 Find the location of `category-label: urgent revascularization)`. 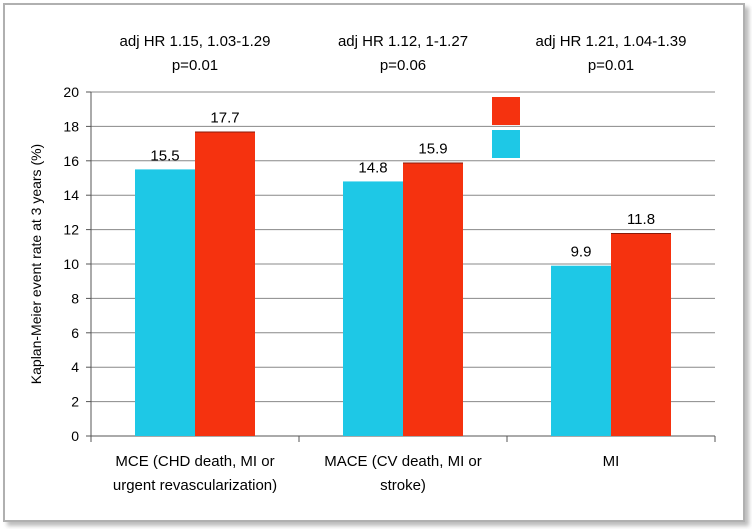

category-label: urgent revascularization) is located at coordinates (195, 485).